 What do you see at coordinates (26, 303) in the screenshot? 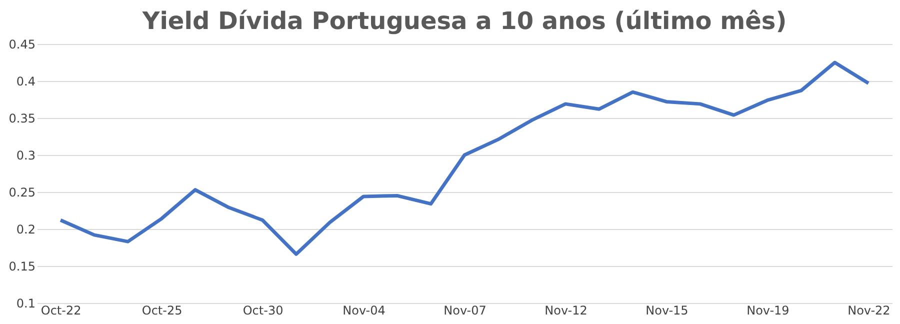
I see `y-tick-label: 0.1` at bounding box center [26, 303].